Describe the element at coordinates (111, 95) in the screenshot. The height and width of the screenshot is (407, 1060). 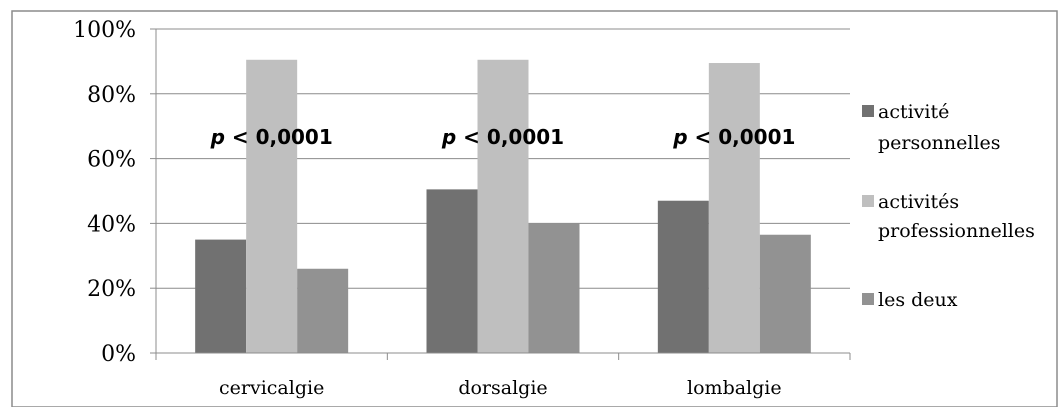
I see `y-tick-label: 80%` at that location.